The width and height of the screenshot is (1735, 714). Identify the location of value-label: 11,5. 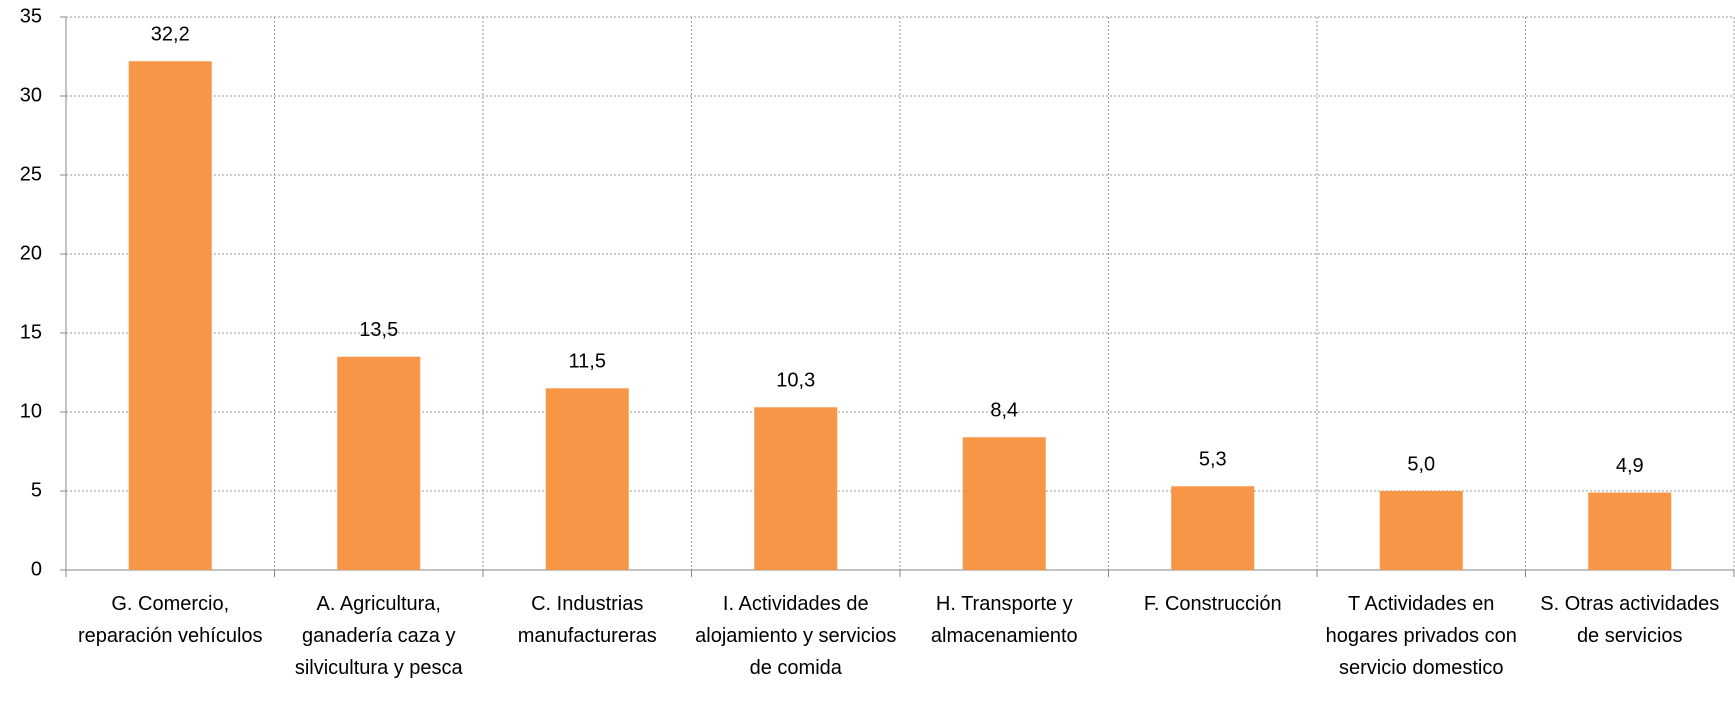
(587, 362).